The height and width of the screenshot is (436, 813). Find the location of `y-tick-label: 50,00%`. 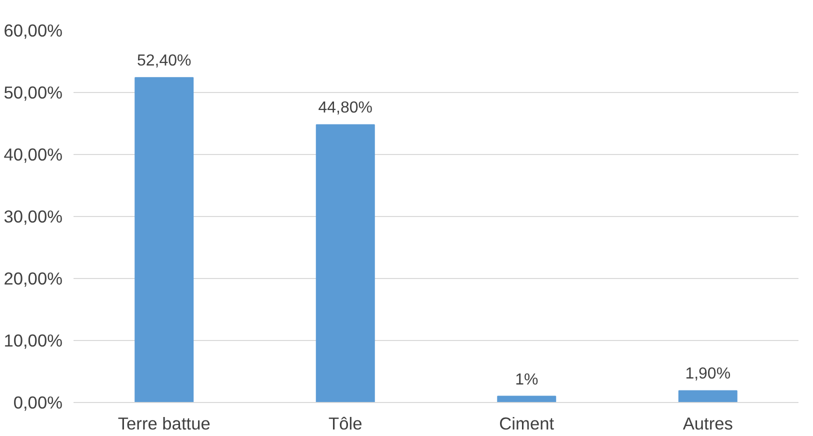

y-tick-label: 50,00% is located at coordinates (33, 92).